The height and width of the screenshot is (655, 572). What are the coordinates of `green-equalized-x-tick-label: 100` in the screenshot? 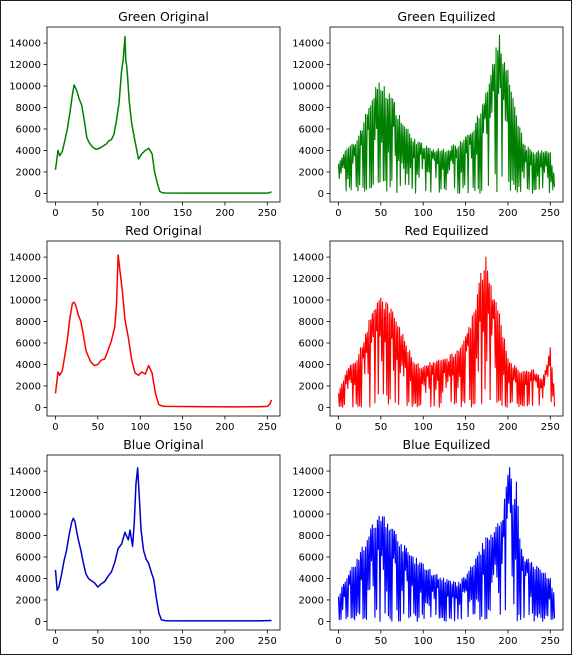 It's located at (423, 213).